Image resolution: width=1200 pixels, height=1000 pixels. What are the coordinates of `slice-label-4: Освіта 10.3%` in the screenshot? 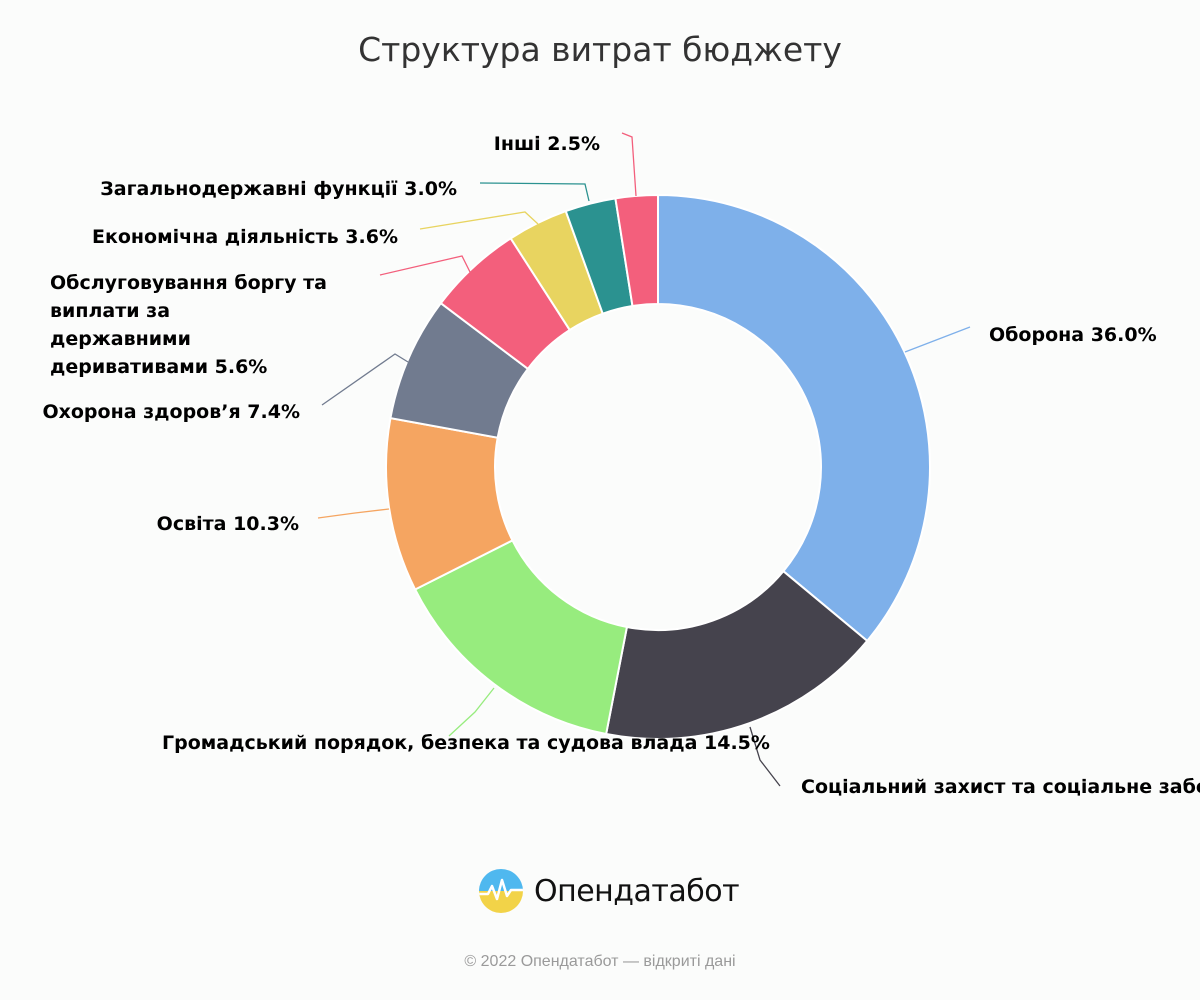 It's located at (228, 524).